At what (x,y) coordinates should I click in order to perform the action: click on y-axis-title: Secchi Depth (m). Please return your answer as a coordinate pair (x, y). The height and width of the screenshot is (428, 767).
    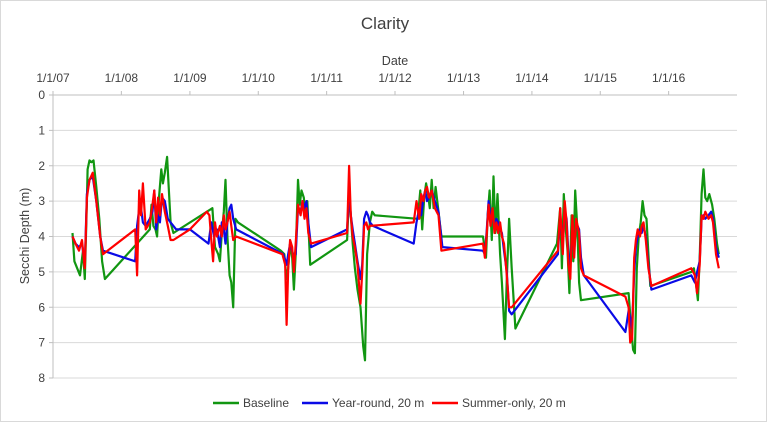
    Looking at the image, I should click on (25, 236).